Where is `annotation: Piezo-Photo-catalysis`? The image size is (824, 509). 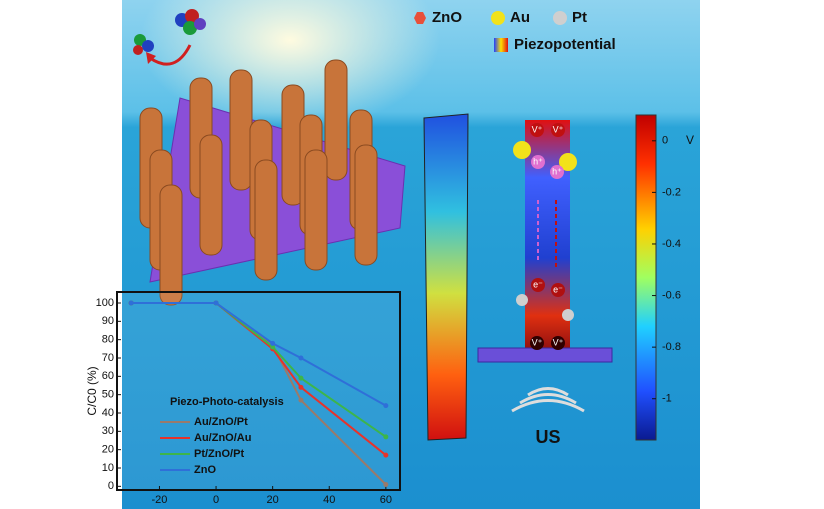
annotation: Piezo-Photo-catalysis is located at coordinates (227, 402).